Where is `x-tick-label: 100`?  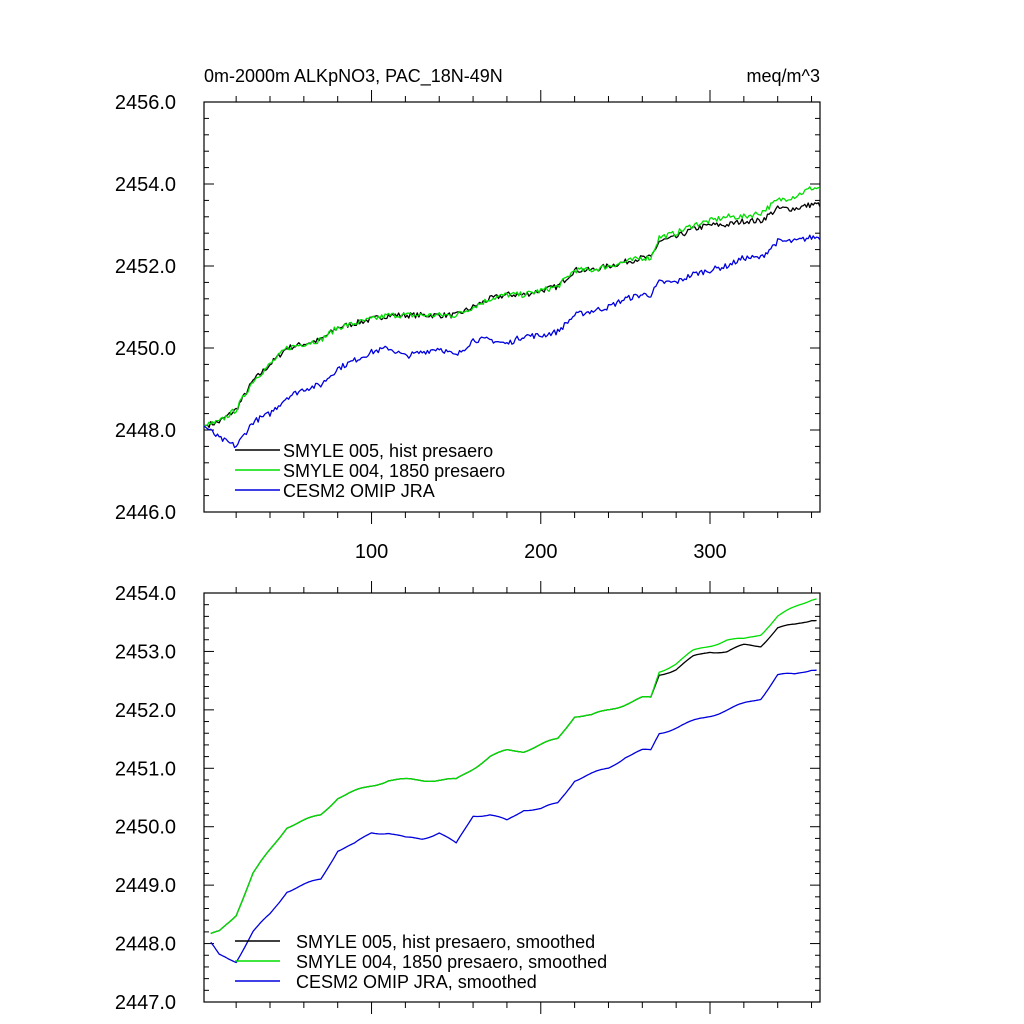
x-tick-label: 100 is located at coordinates (371, 552).